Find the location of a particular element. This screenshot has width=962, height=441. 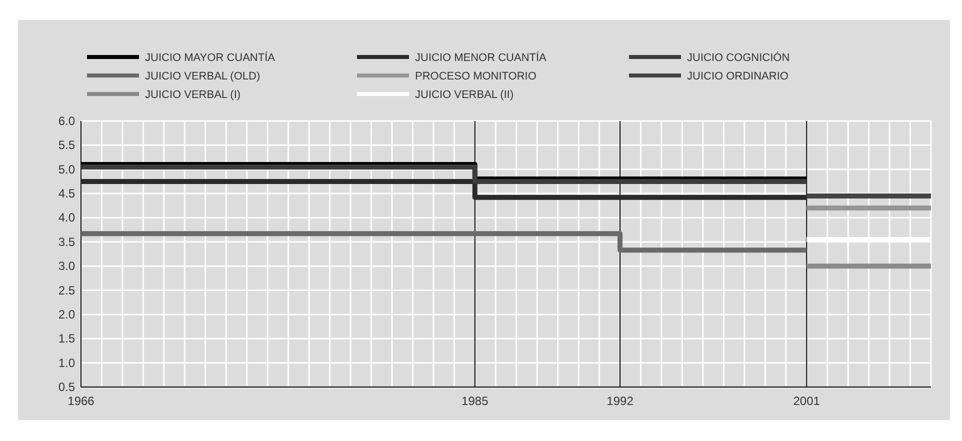

y-tick-label: 4.0 is located at coordinates (67, 217).